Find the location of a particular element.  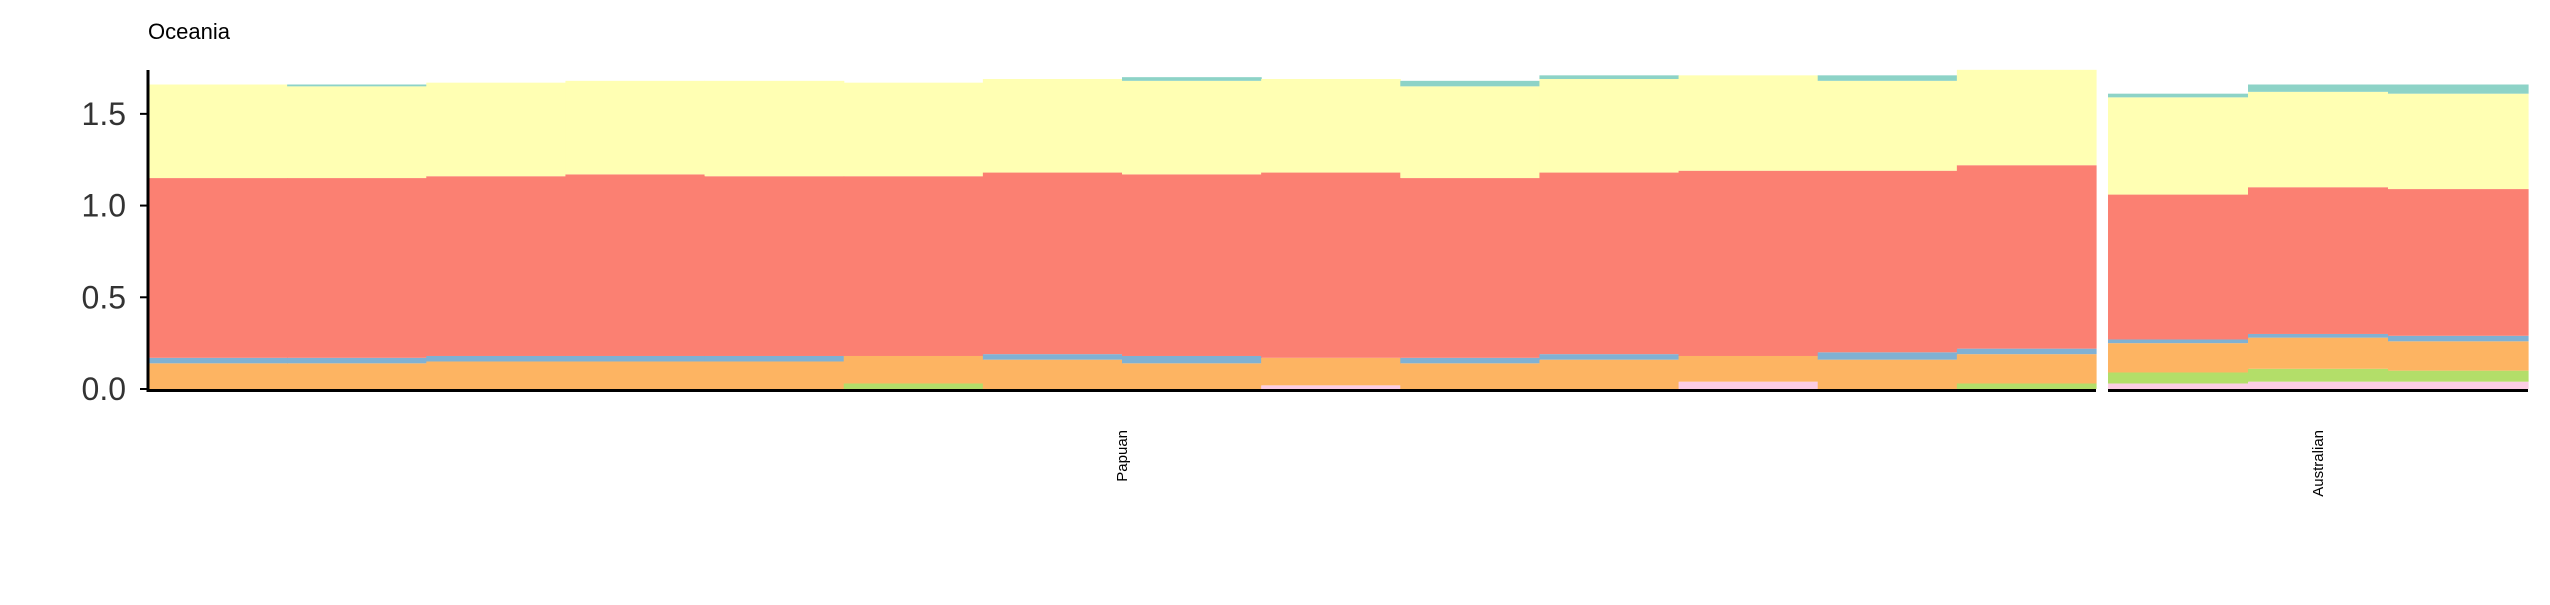

x-tick-label-papuan: Papuan is located at coordinates (1122, 456).